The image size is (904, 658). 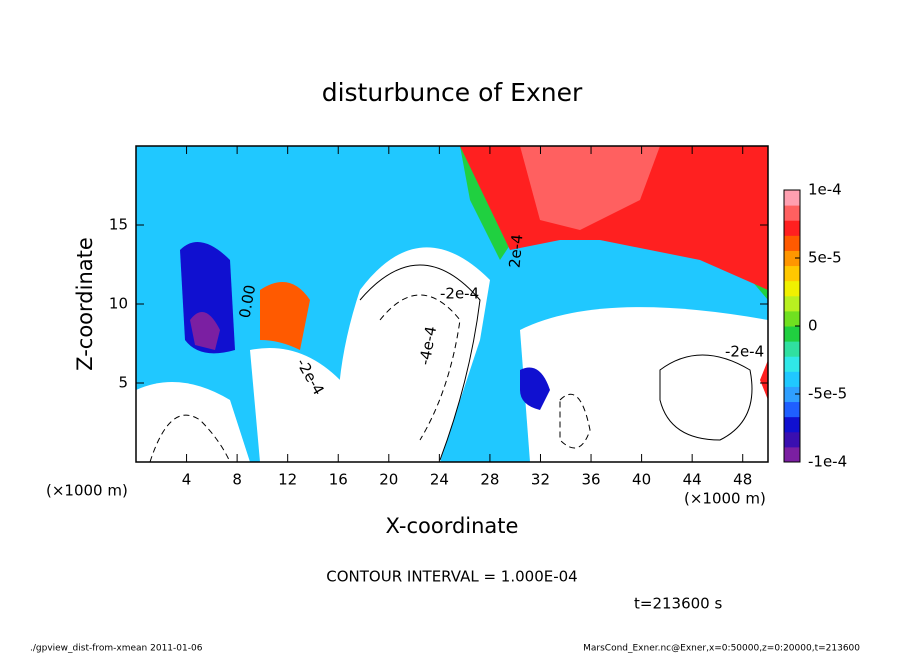 What do you see at coordinates (489, 480) in the screenshot?
I see `x-tick-label: 28` at bounding box center [489, 480].